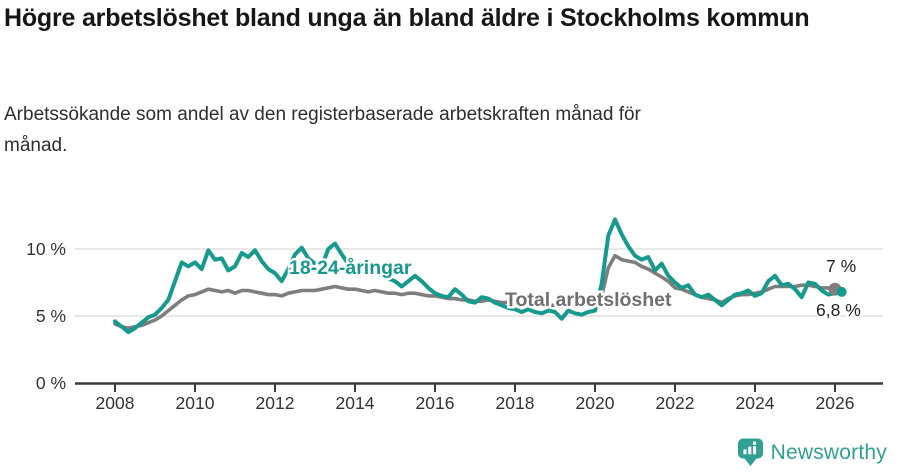 The image size is (900, 474). I want to click on y-axis-label: 5 %, so click(51, 316).